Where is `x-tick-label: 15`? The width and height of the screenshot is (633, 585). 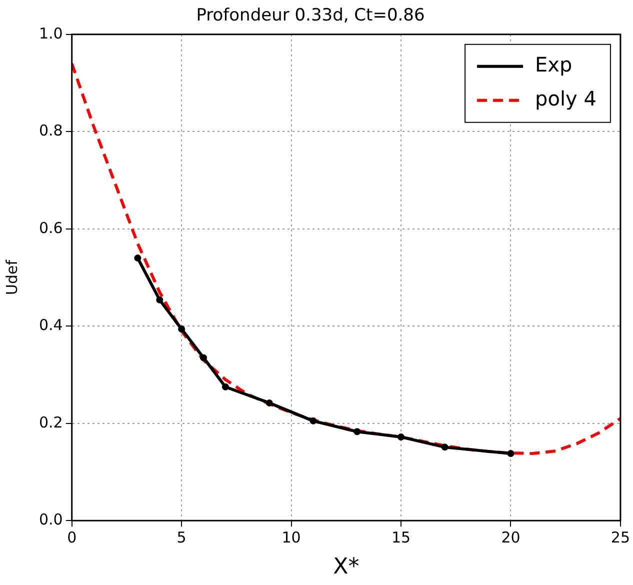
x-tick-label: 15 is located at coordinates (401, 537).